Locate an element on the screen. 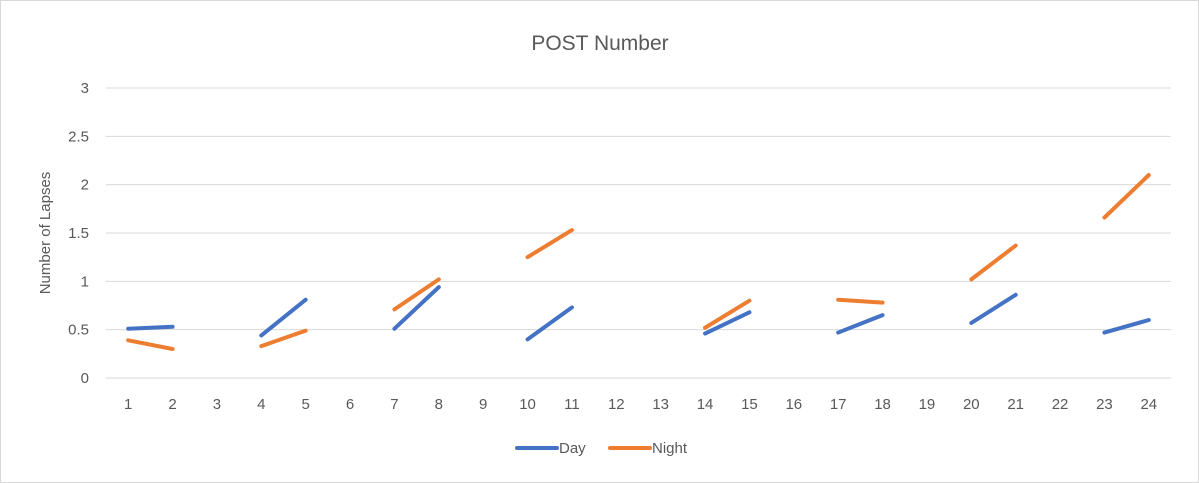 The height and width of the screenshot is (483, 1199). x-tick-label: 16 is located at coordinates (793, 404).